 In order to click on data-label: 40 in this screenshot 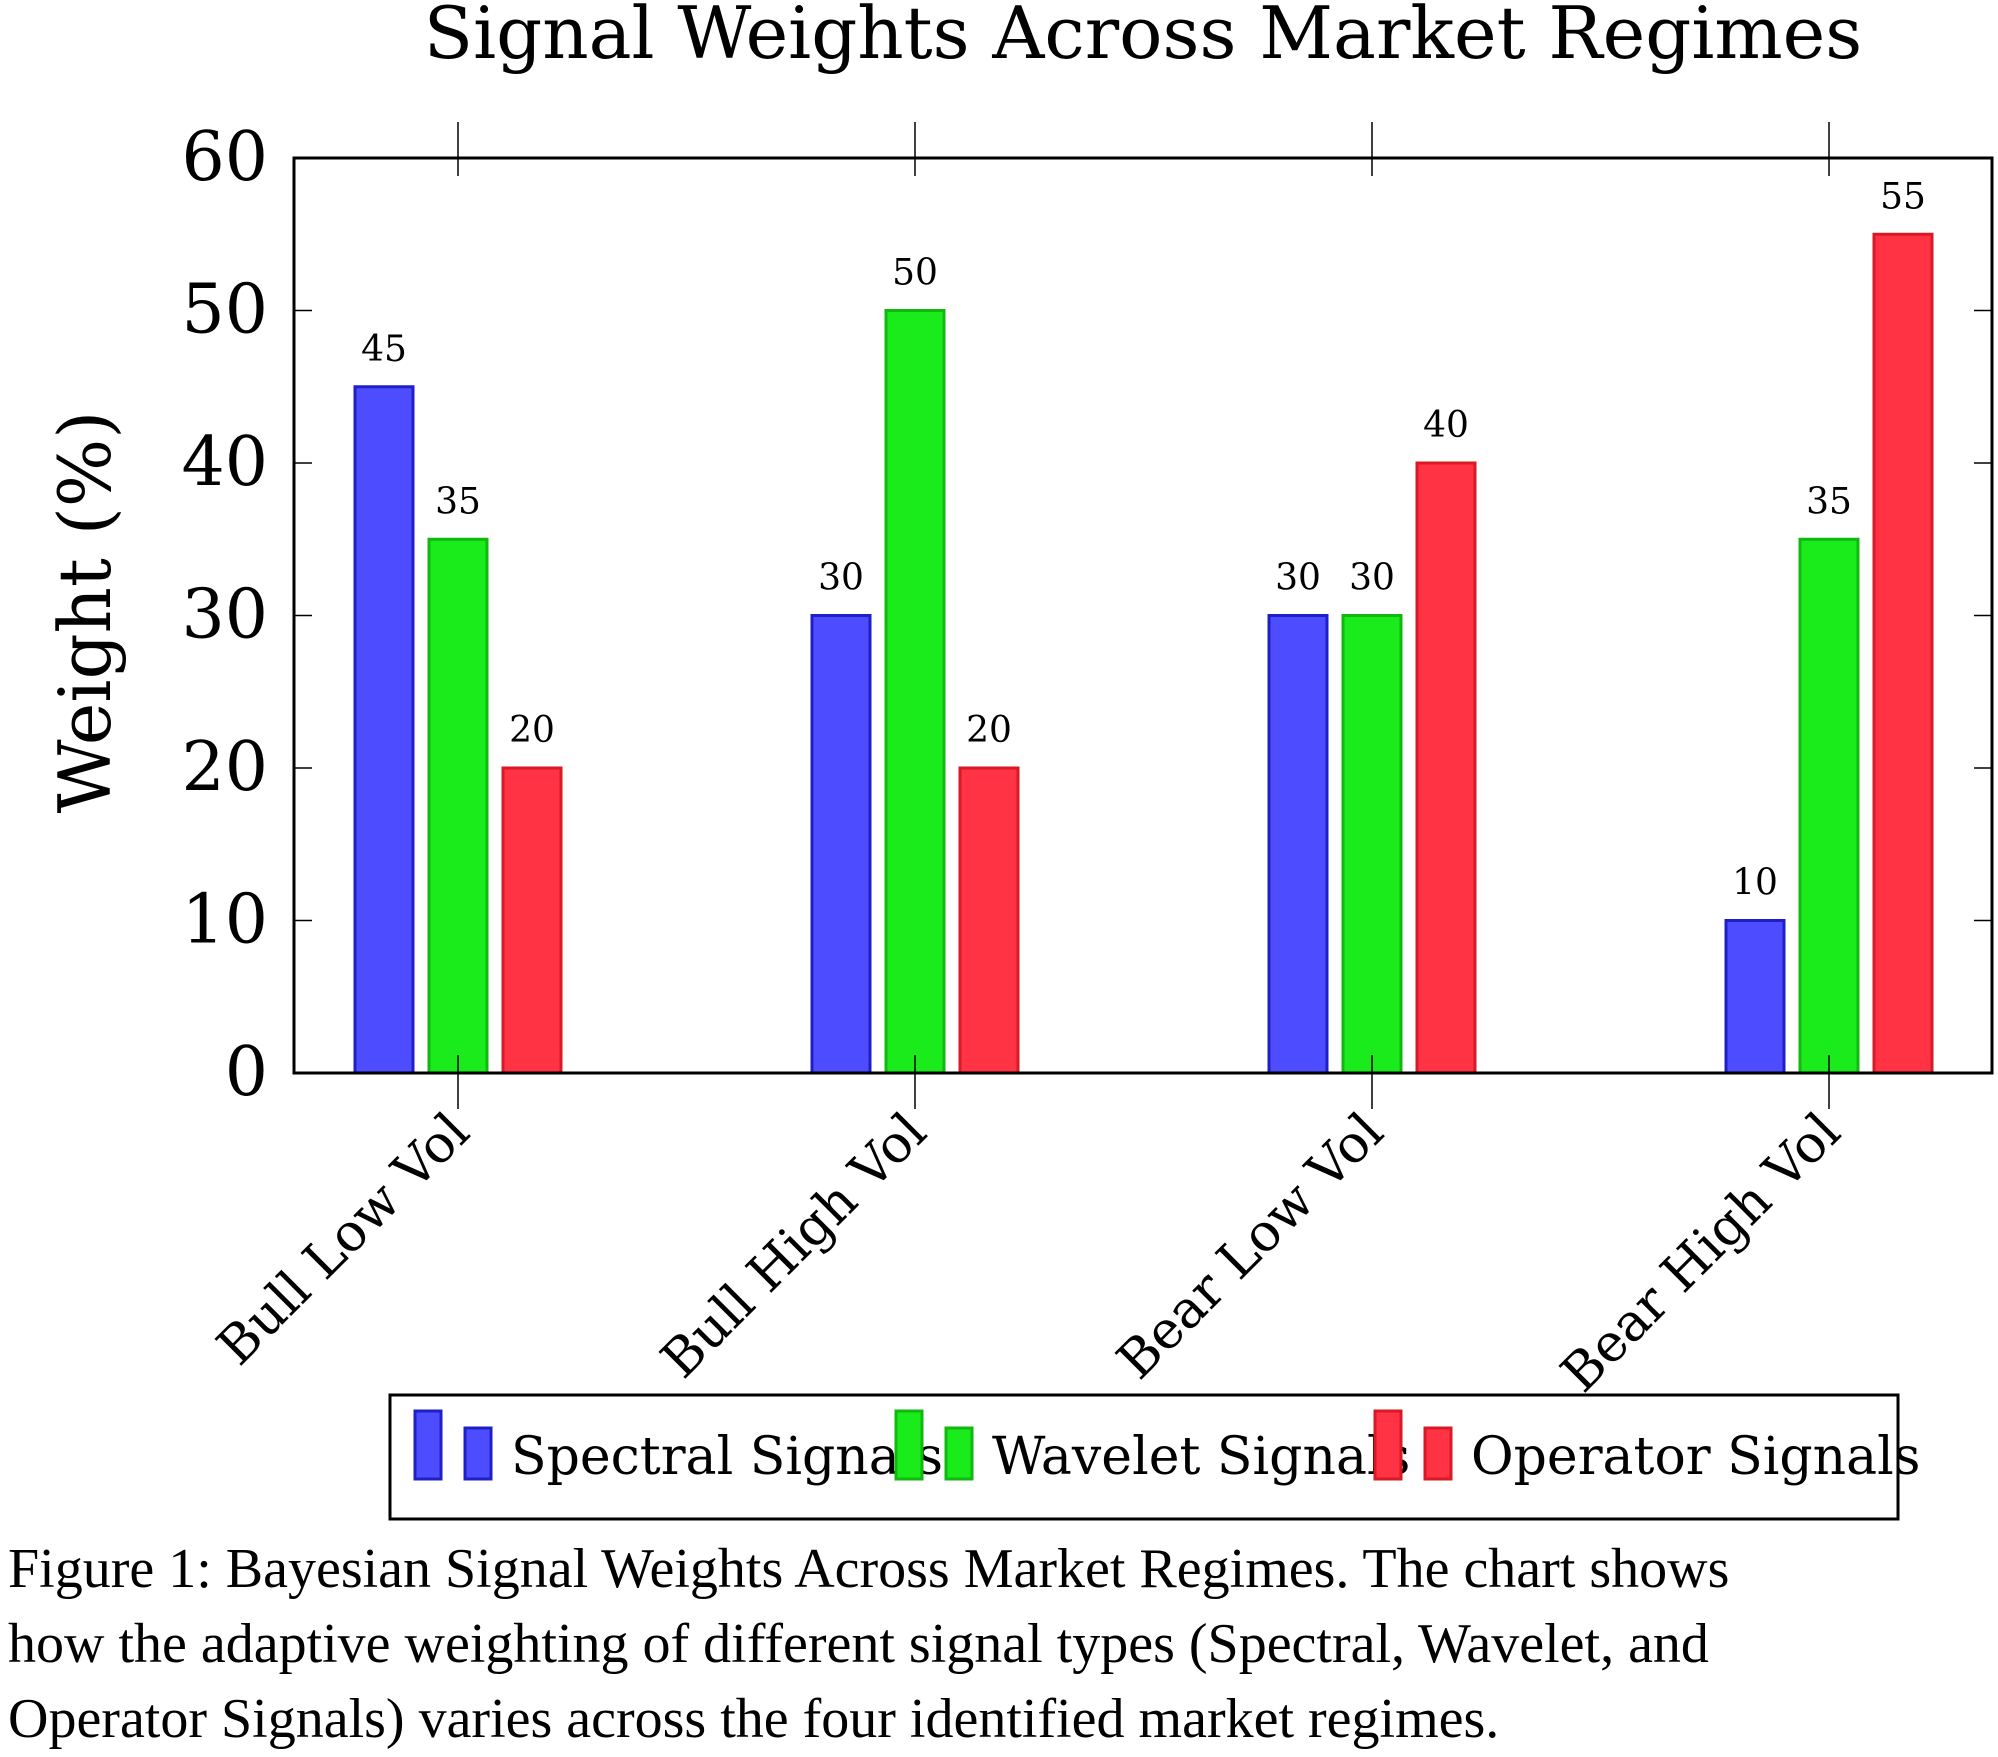, I will do `click(1446, 425)`.